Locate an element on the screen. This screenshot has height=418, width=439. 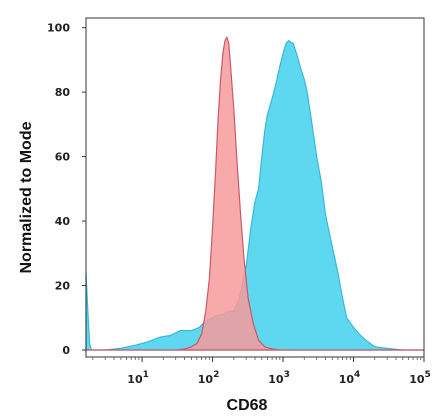
x-axis-title: CD68 is located at coordinates (247, 405).